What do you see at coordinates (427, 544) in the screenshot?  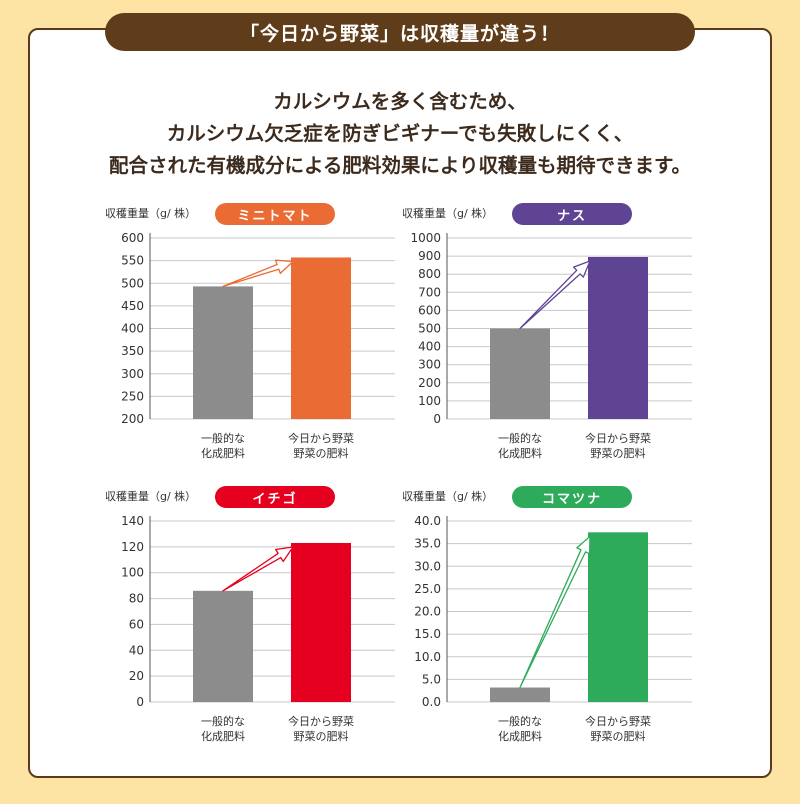 I see `y-tick-label: 35.0` at bounding box center [427, 544].